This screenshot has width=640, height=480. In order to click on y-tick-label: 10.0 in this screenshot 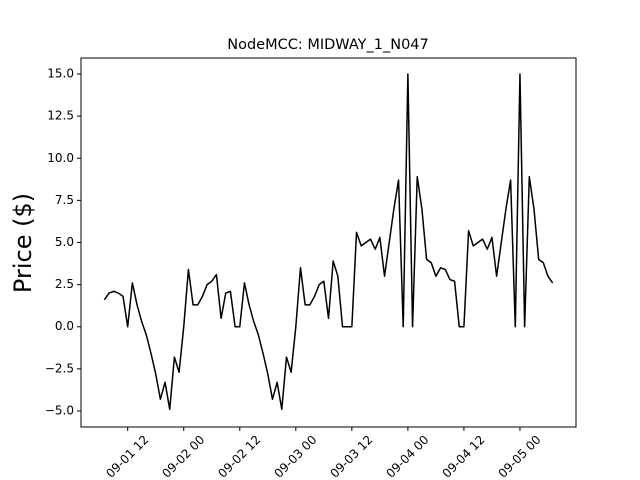, I will do `click(60, 158)`.